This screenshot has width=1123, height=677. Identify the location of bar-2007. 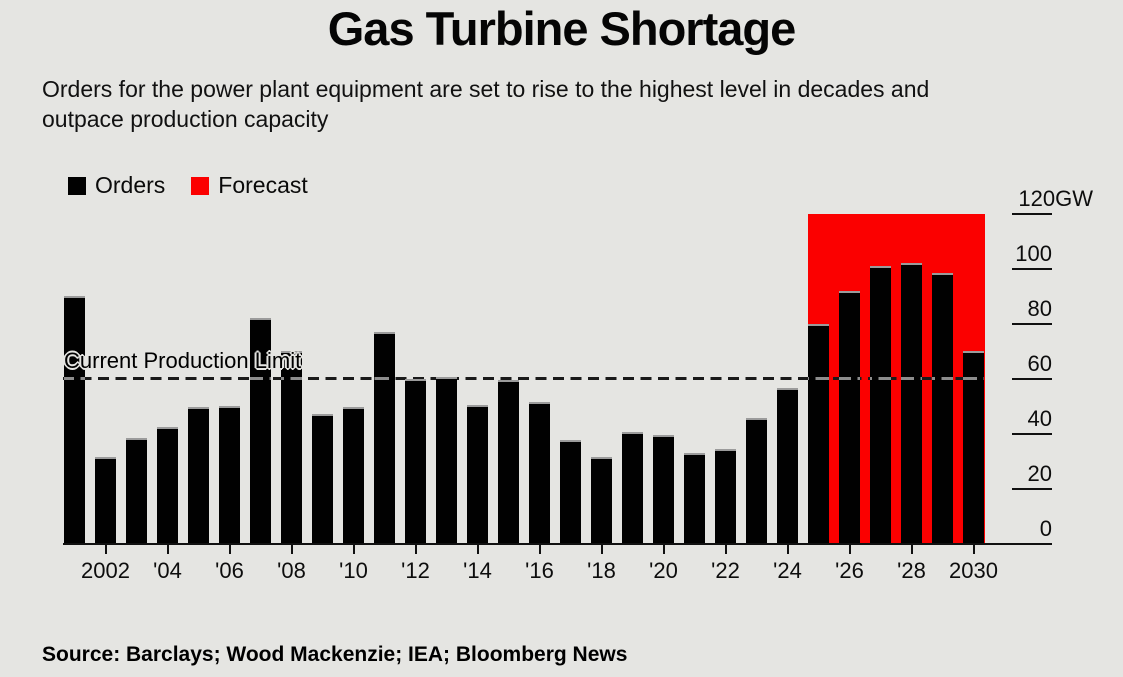
(260, 431).